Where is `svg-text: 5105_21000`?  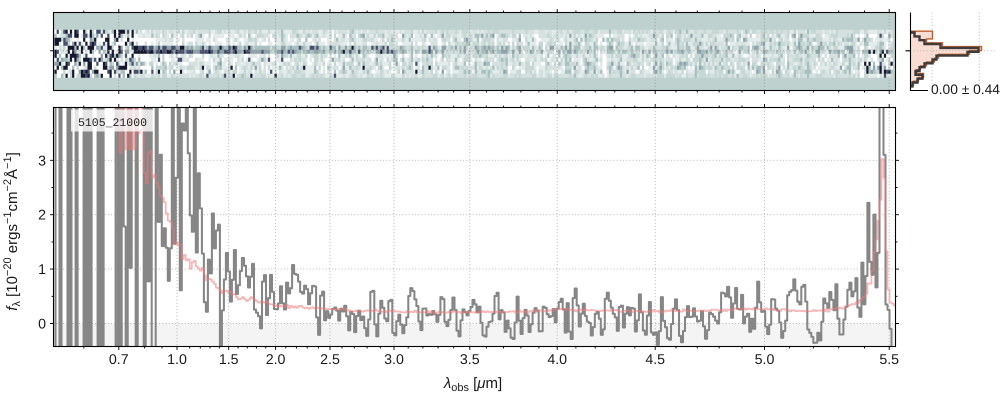 svg-text: 5105_21000 is located at coordinates (112, 123).